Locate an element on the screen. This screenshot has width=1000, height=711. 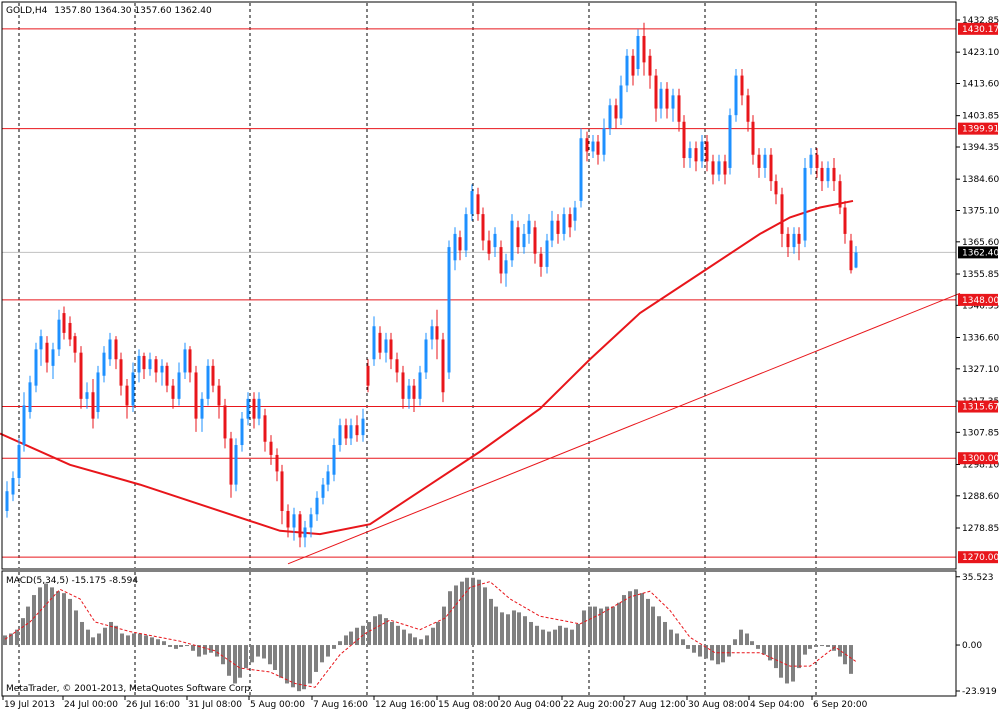
time-tick-label: 15 Aug 08:00 is located at coordinates (468, 705).